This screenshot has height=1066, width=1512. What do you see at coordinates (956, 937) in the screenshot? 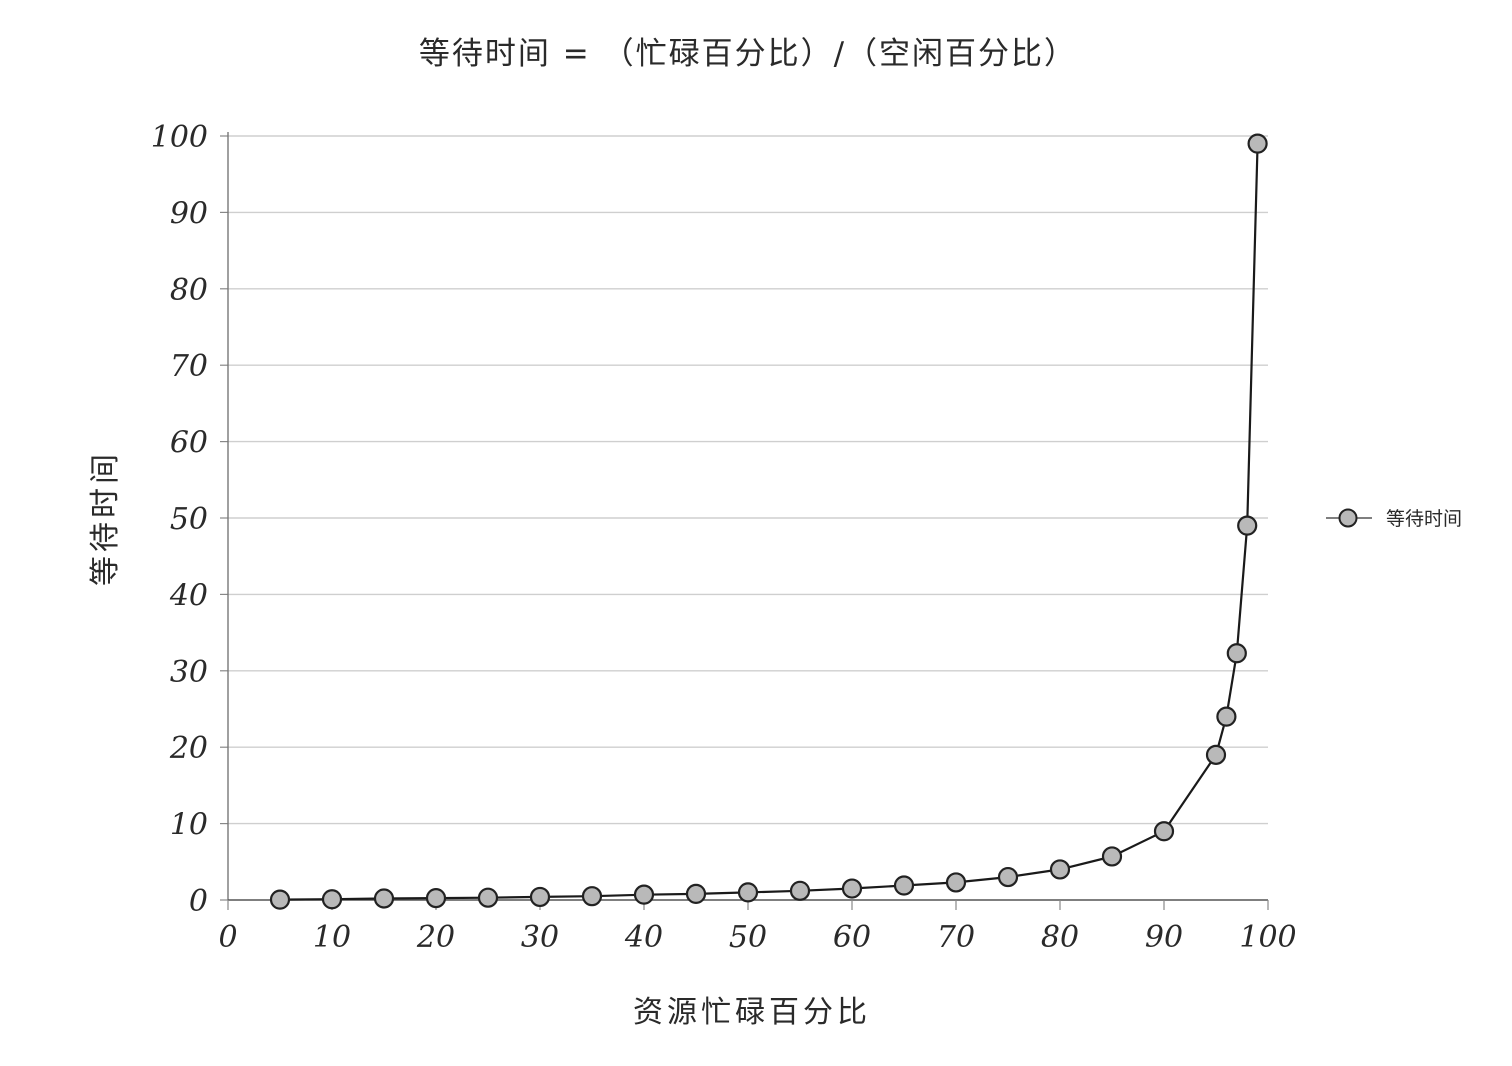
I see `x-tick-label: 70` at bounding box center [956, 937].